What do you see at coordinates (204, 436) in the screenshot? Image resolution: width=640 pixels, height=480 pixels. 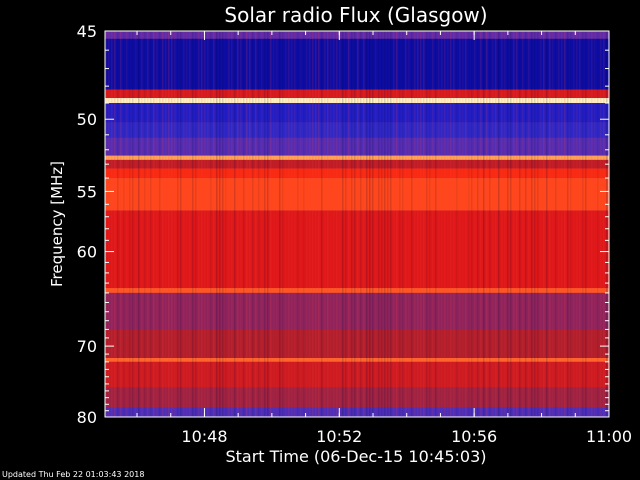 I see `x-tick-label: 10:48` at bounding box center [204, 436].